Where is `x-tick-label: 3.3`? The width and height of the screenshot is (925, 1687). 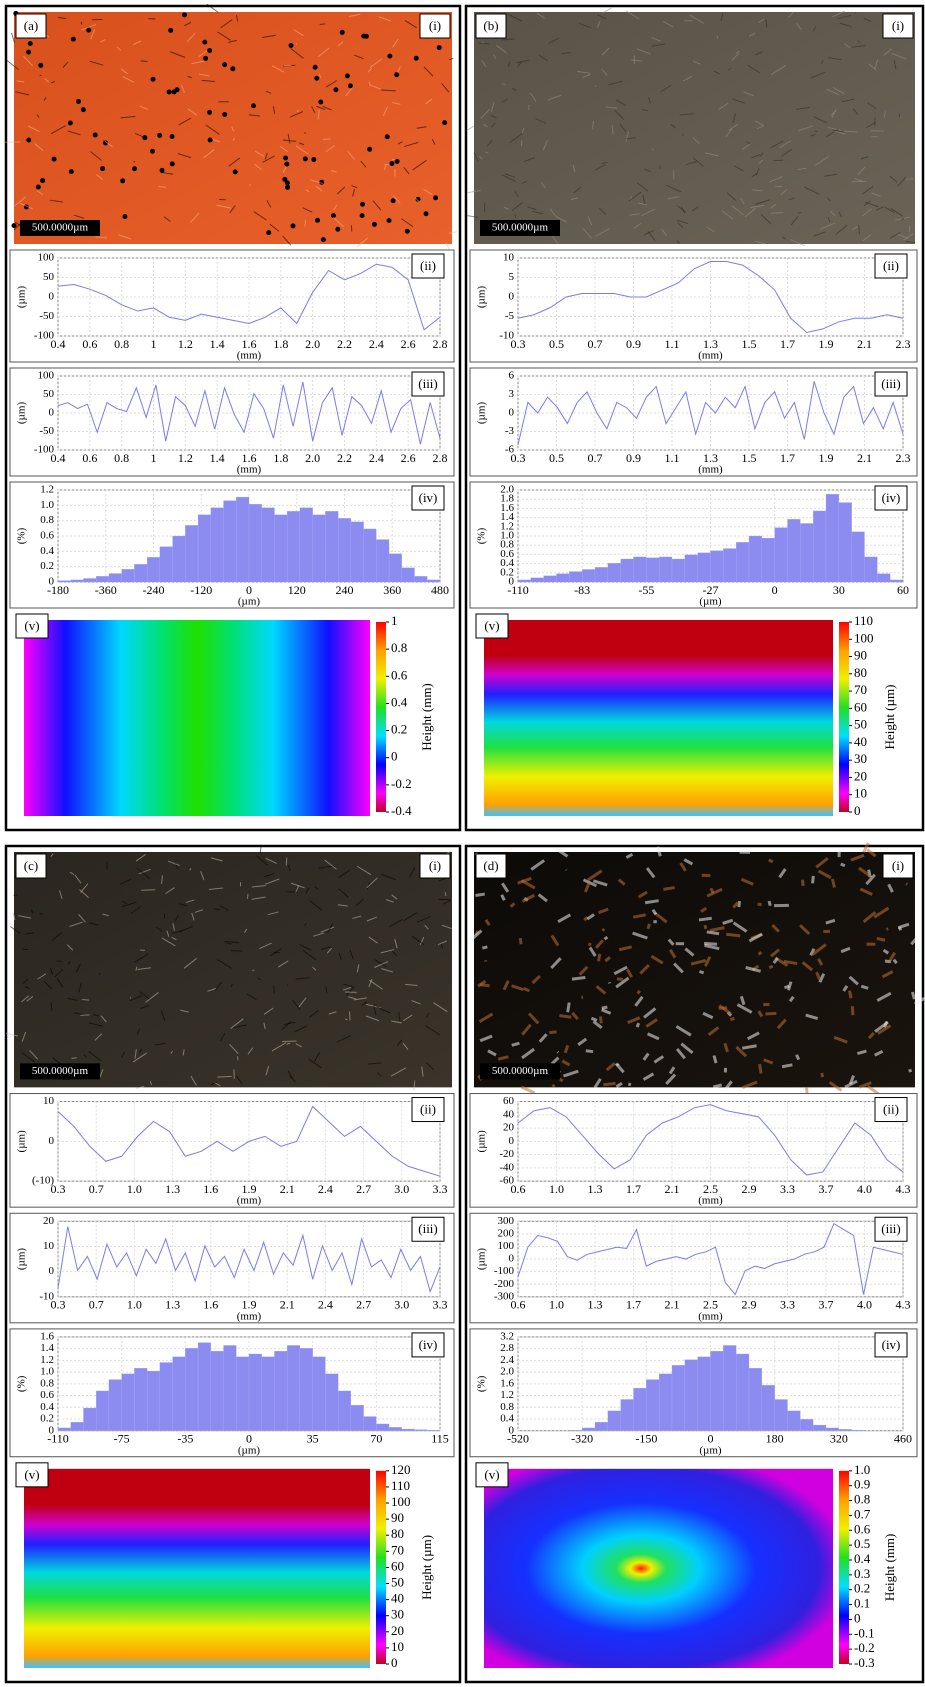
x-tick-label: 3.3 is located at coordinates (787, 1305).